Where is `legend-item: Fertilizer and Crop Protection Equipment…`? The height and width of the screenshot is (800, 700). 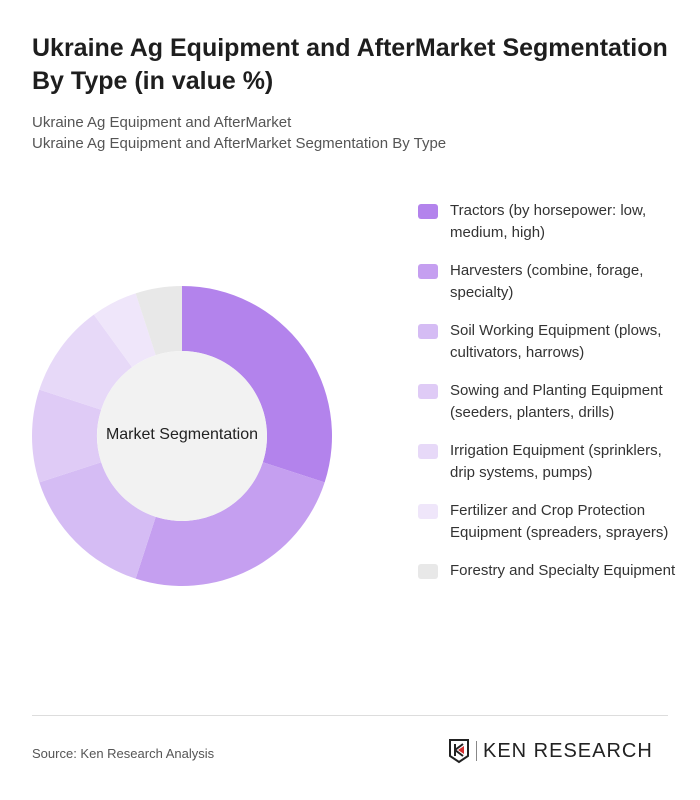 legend-item: Fertilizer and Crop Protection Equipment… is located at coordinates (553, 522).